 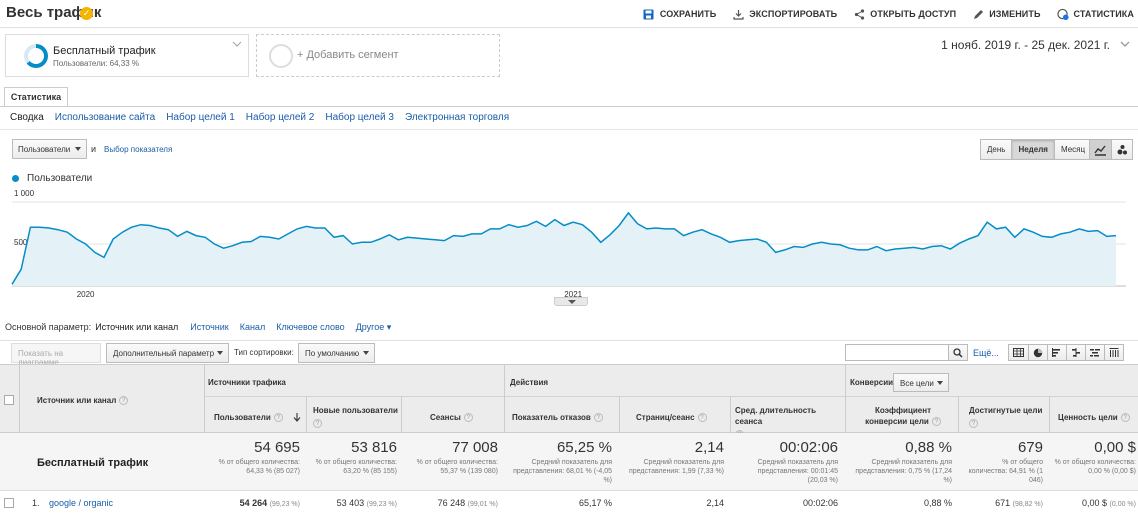 What do you see at coordinates (904, 14) in the screenshot?
I see `share-button: ОТКРЫТЬ ДОСТУП` at bounding box center [904, 14].